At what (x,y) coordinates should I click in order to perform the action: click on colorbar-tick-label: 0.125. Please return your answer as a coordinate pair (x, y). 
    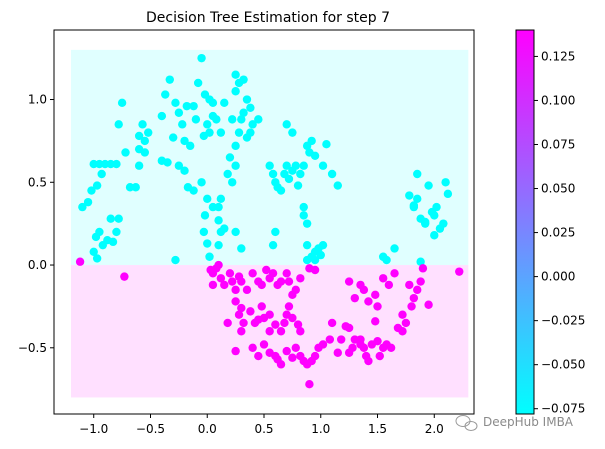
    Looking at the image, I should click on (558, 56).